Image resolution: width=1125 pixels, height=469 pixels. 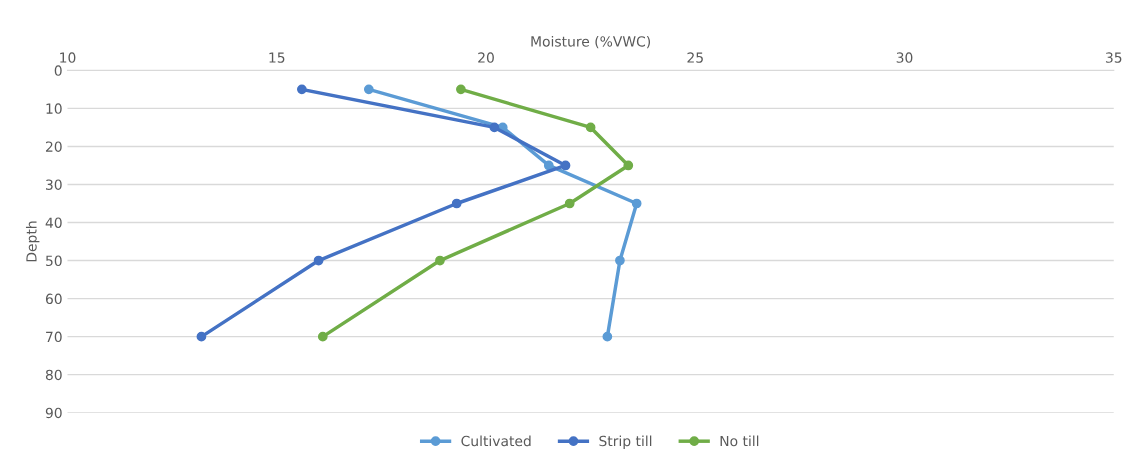 What do you see at coordinates (625, 442) in the screenshot?
I see `legend-label: Strip till` at bounding box center [625, 442].